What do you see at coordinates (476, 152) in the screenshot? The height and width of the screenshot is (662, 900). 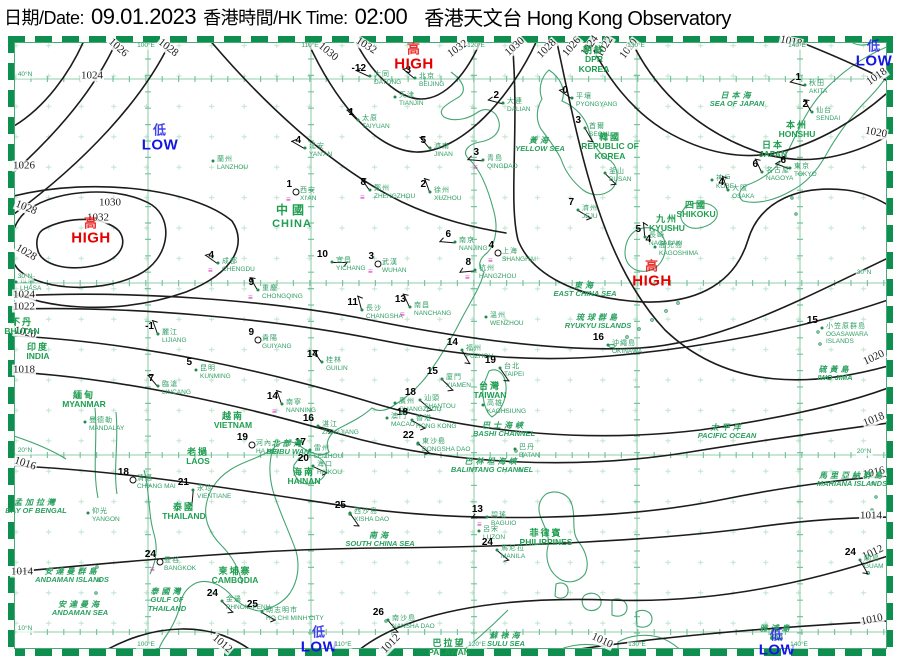 I see `station-temperature: 3` at bounding box center [476, 152].